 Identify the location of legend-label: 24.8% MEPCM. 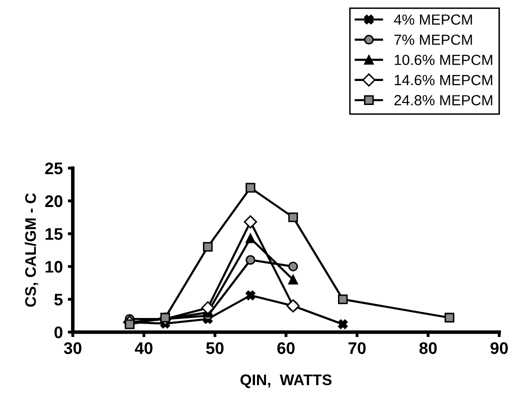
(443, 100).